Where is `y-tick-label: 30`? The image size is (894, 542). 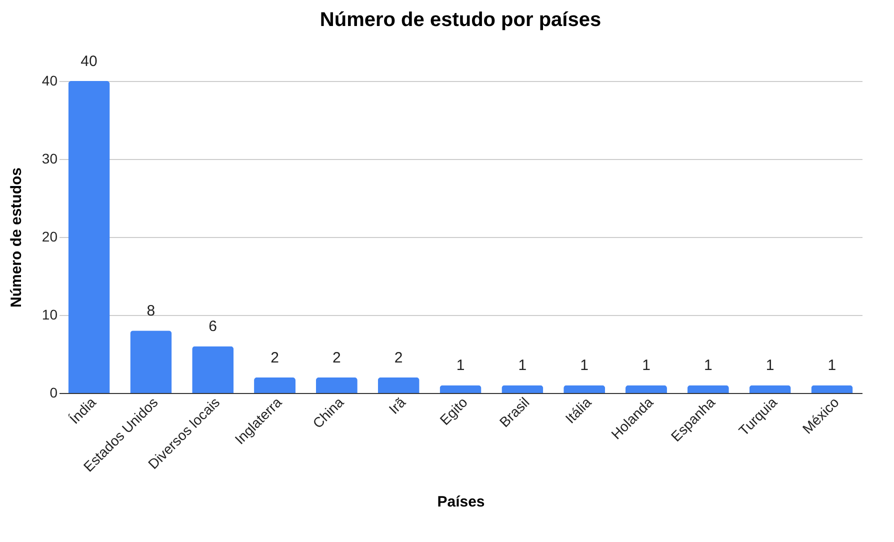 y-tick-label: 30 is located at coordinates (50, 158).